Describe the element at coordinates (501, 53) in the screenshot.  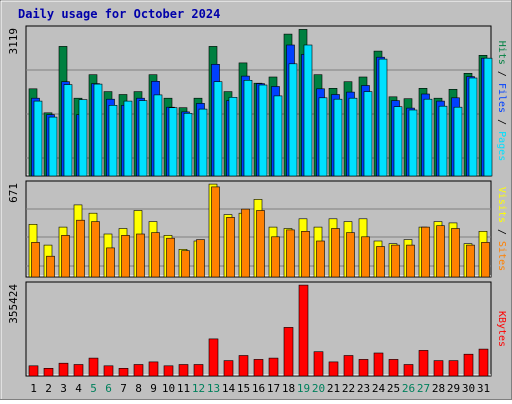
I see `legend-item-hits: Hits` at that location.